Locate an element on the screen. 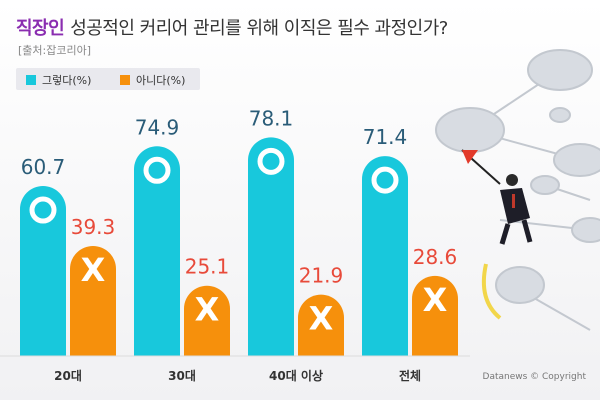 This screenshot has height=400, width=600. legend-swatch-yes is located at coordinates (31, 80).